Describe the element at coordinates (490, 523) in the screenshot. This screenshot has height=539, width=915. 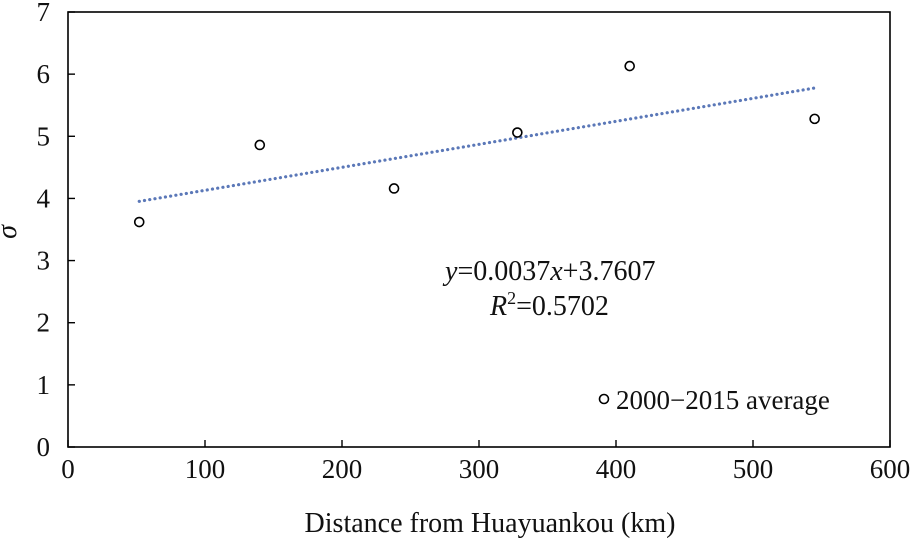
I see `x-axis-title: Distance from Huayuankou (km)` at that location.